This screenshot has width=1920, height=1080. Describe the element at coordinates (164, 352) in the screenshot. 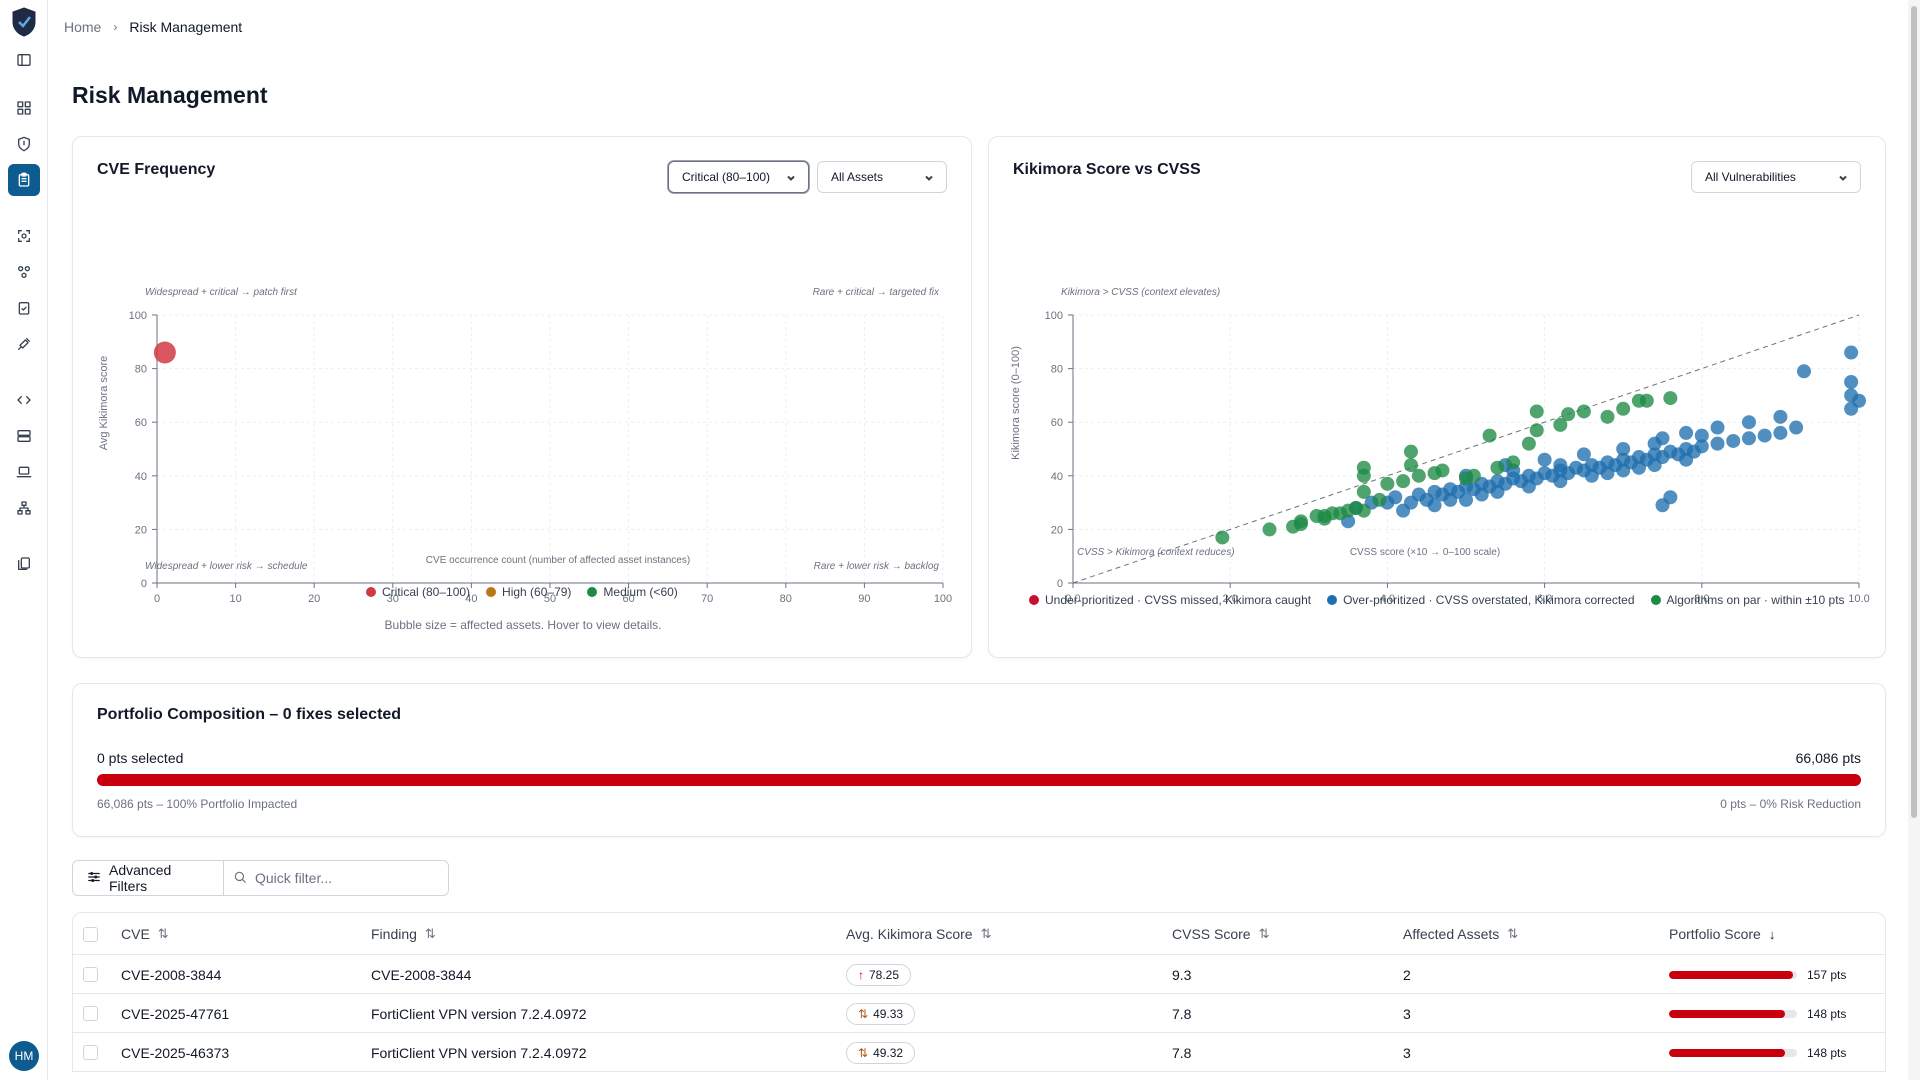

I see `bubble-point` at that location.